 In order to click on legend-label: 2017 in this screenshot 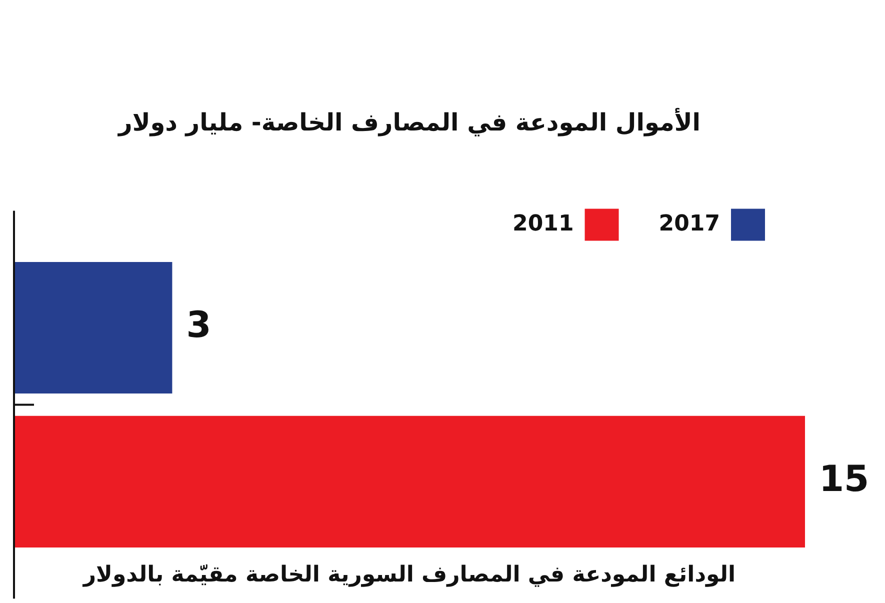, I will do `click(689, 224)`.